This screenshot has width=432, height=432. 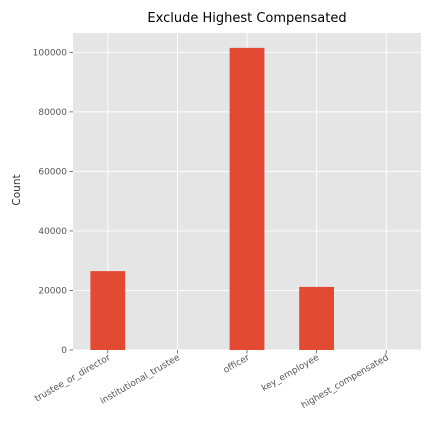 What do you see at coordinates (290, 373) in the screenshot?
I see `x-tick-label: key_employee` at bounding box center [290, 373].